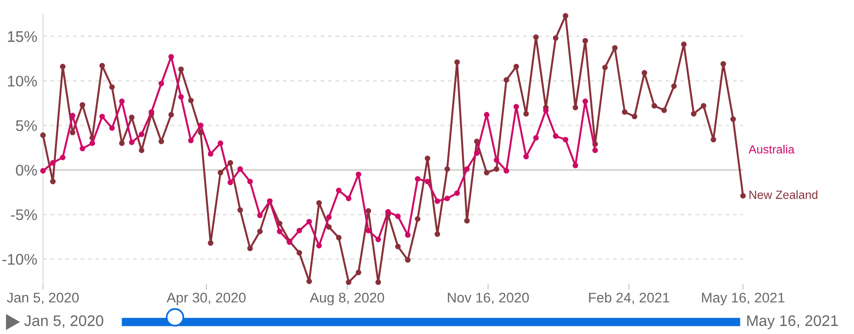  I want to click on y-tick-label: -5%, so click(23, 214).